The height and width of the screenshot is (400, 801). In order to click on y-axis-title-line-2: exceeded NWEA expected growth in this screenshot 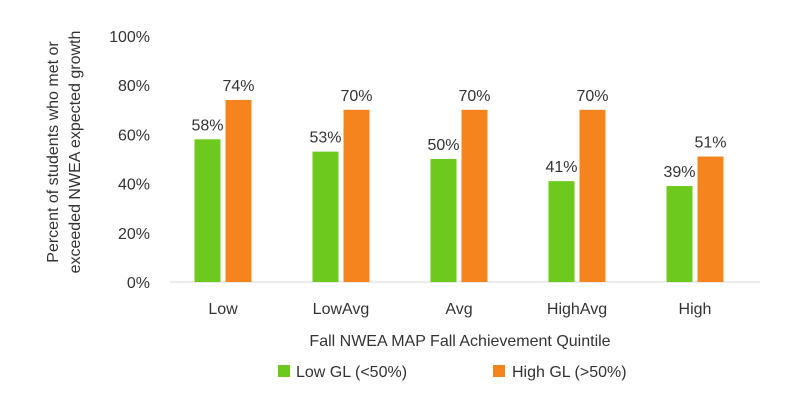, I will do `click(75, 152)`.